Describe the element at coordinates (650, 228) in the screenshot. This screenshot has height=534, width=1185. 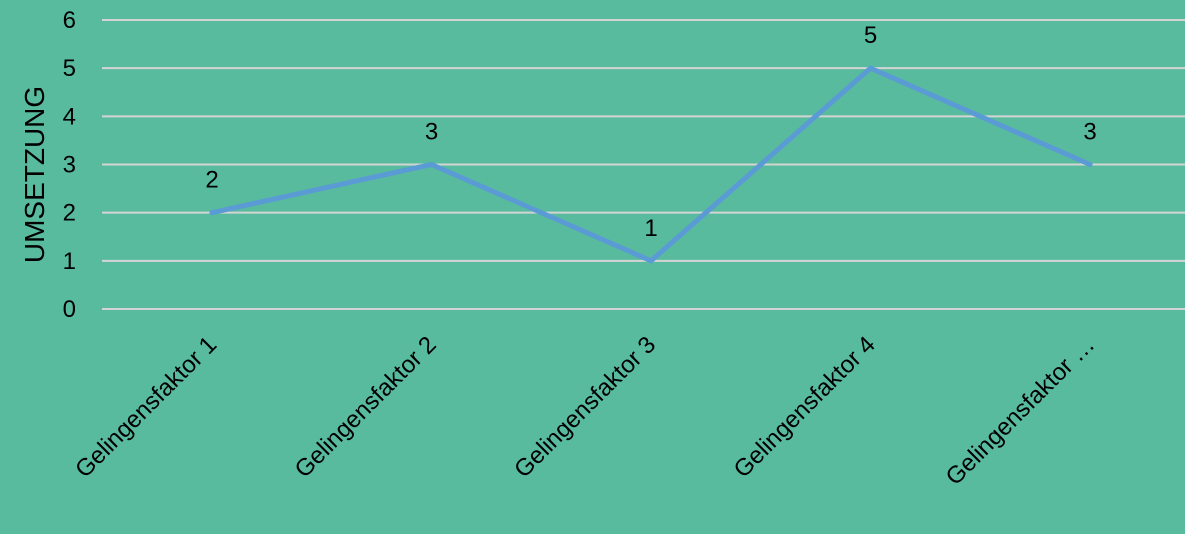
I see `data-label: 1` at that location.